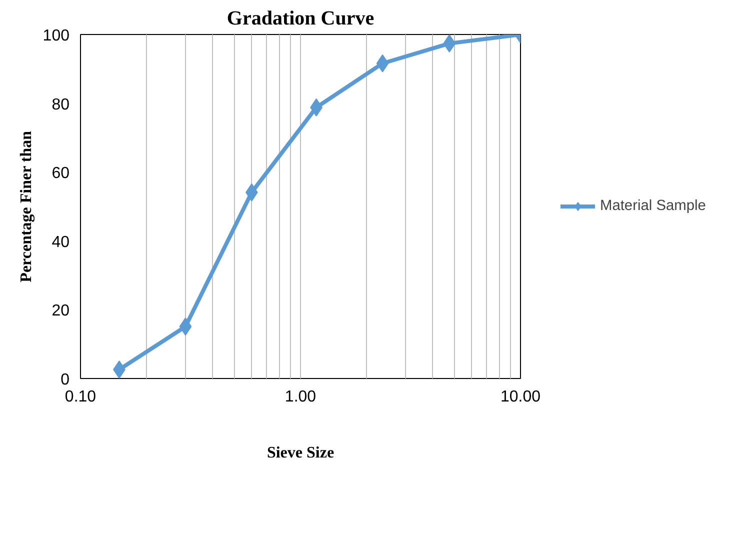  What do you see at coordinates (300, 397) in the screenshot?
I see `x-tick-label: 1.00` at bounding box center [300, 397].